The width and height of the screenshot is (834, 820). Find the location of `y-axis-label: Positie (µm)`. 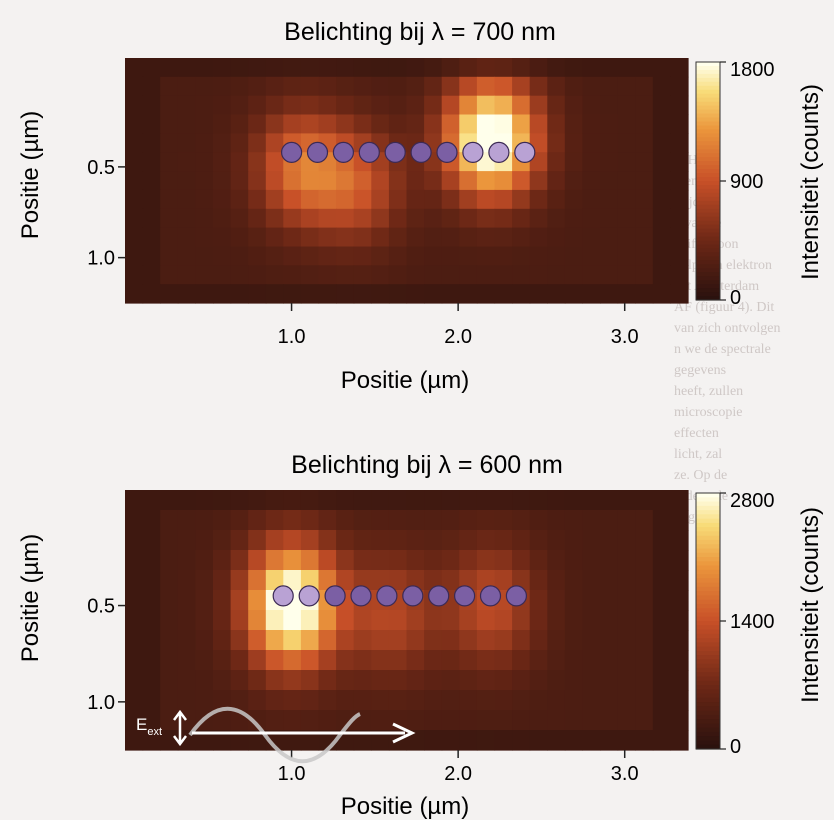

y-axis-label: Positie (µm) is located at coordinates (30, 175).